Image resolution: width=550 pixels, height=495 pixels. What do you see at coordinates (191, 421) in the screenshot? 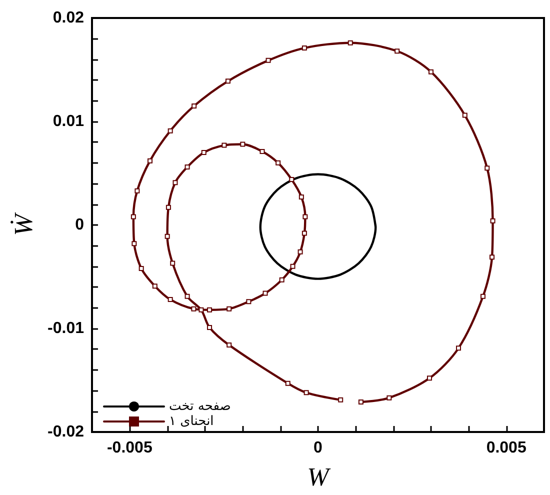
I see `legend-label: انحنای ۱` at bounding box center [191, 421].